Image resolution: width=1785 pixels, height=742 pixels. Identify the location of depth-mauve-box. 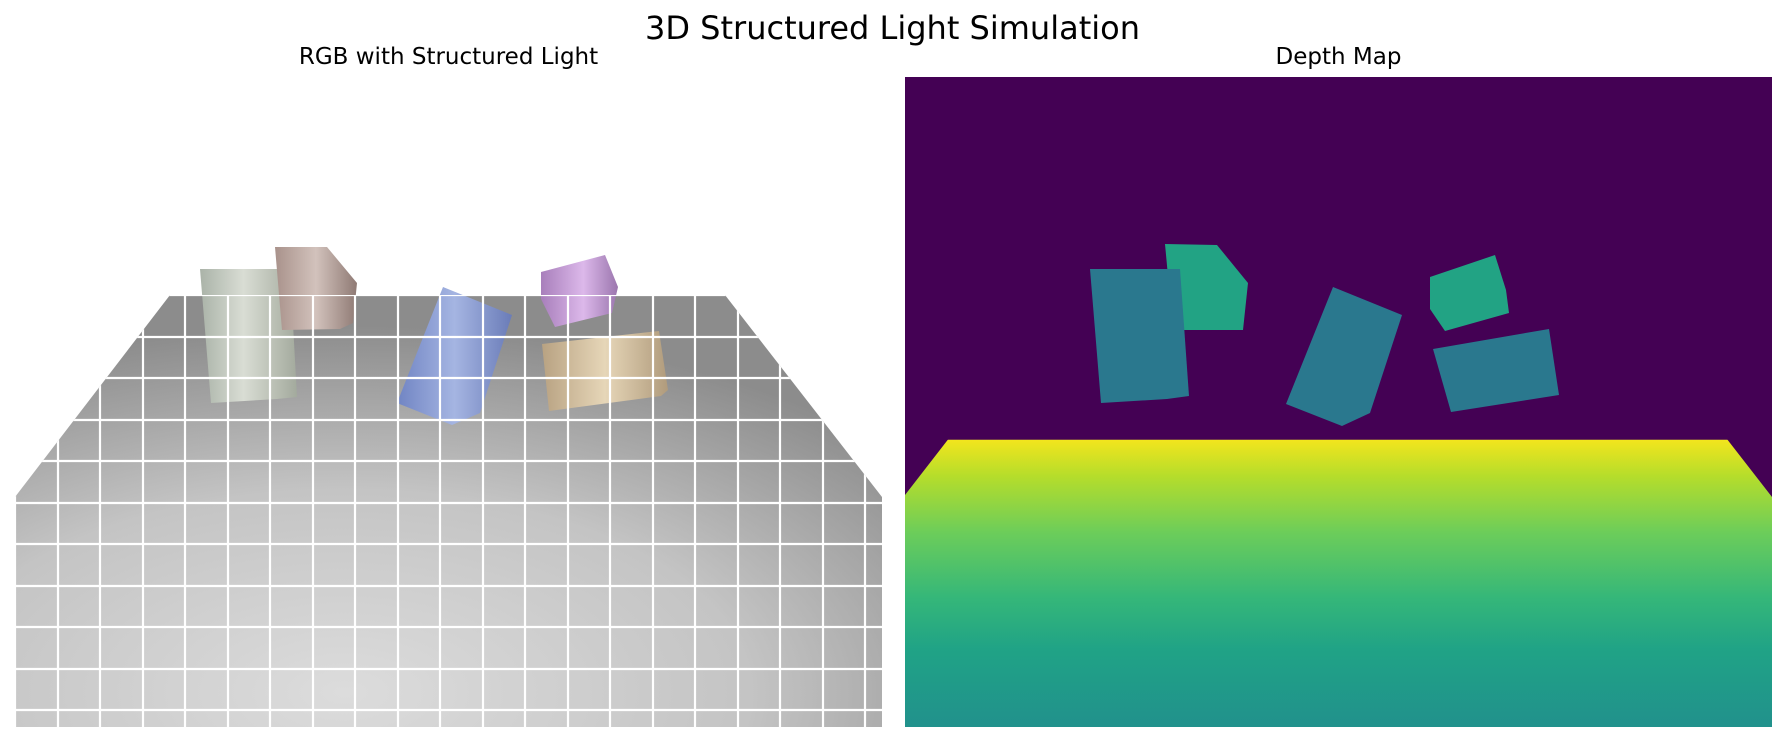
(1206, 287).